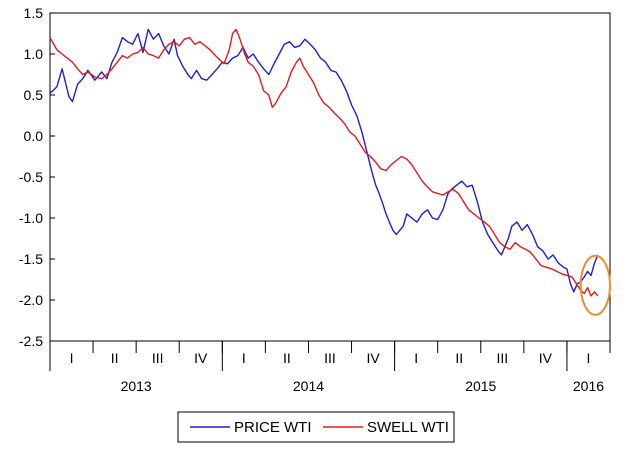 This screenshot has width=640, height=474. I want to click on x-year-label: 2015, so click(480, 386).